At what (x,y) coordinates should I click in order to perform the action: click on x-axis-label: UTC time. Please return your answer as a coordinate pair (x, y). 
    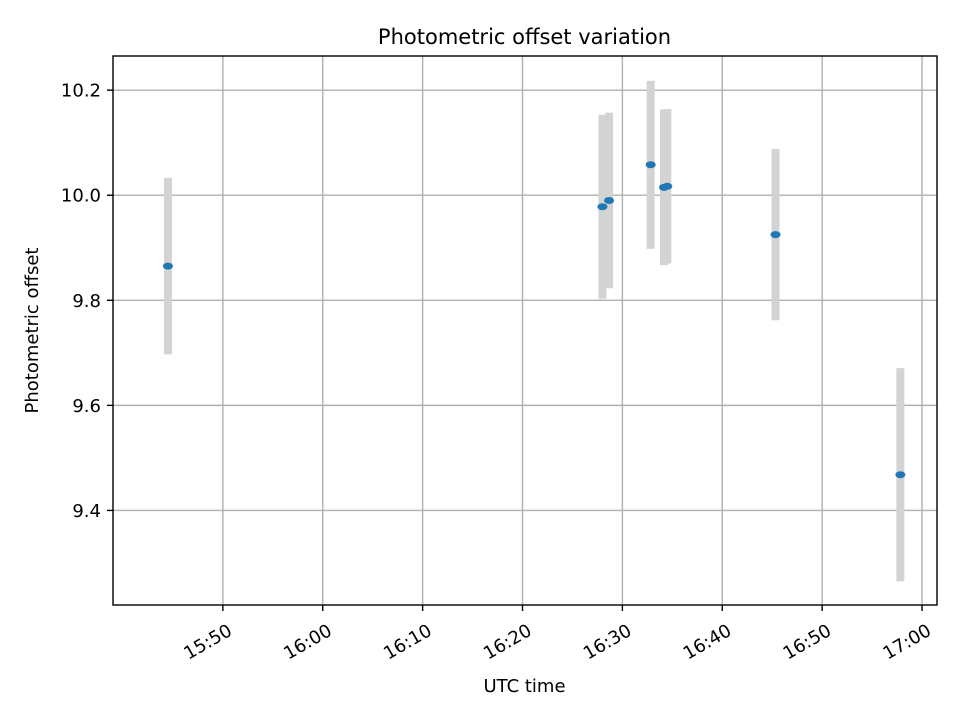
    Looking at the image, I should click on (524, 686).